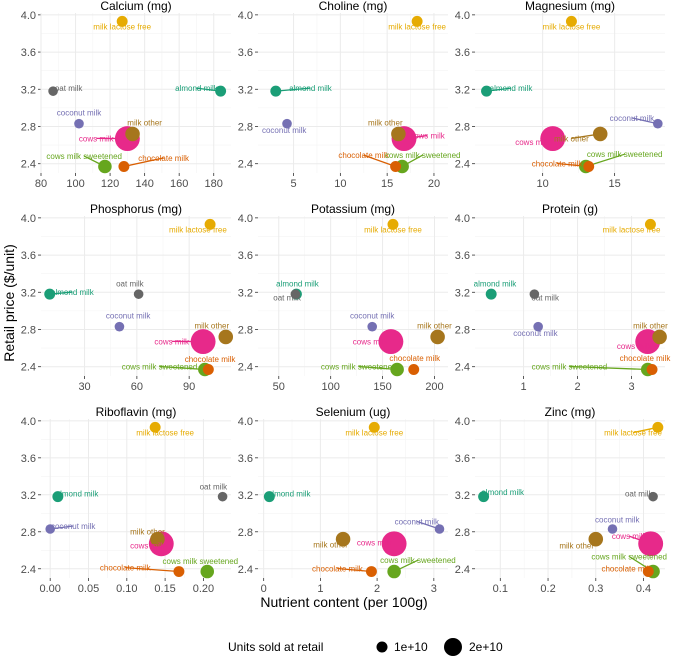  What do you see at coordinates (434, 589) in the screenshot?
I see `x-tick-label: 3` at bounding box center [434, 589].